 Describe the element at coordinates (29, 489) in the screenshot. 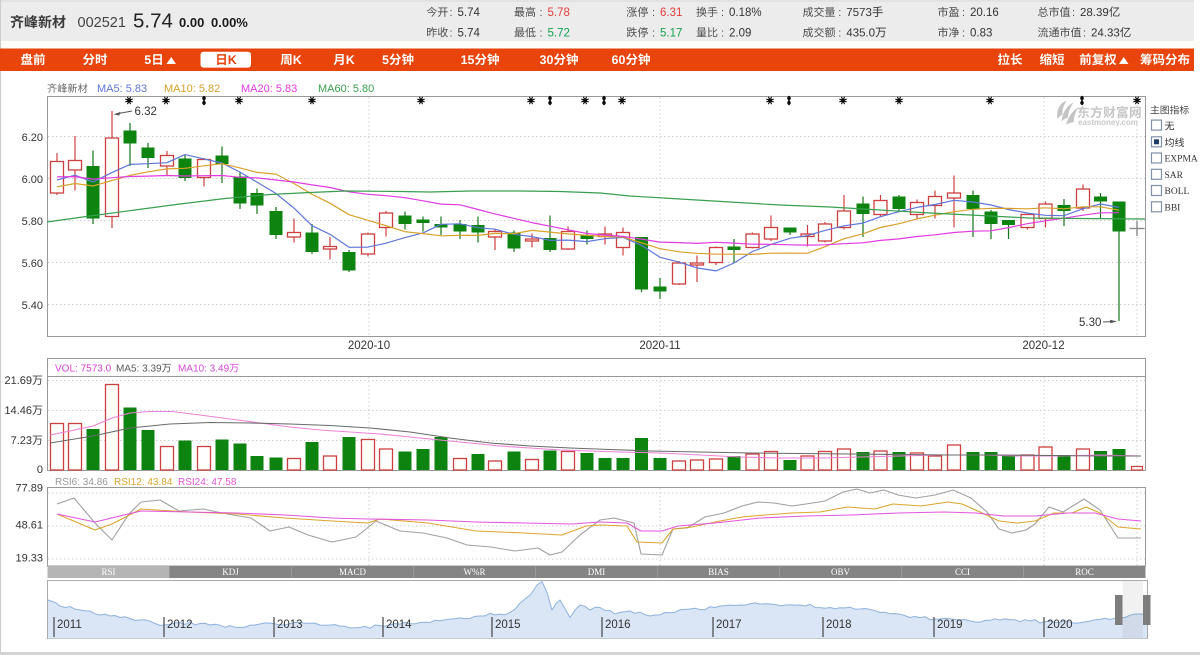

I see `svg-text: 77.89` at that location.